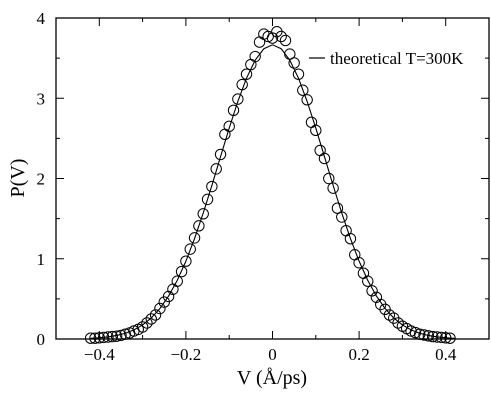 The image size is (491, 393). What do you see at coordinates (41, 259) in the screenshot?
I see `y-tick-label: 1` at bounding box center [41, 259].